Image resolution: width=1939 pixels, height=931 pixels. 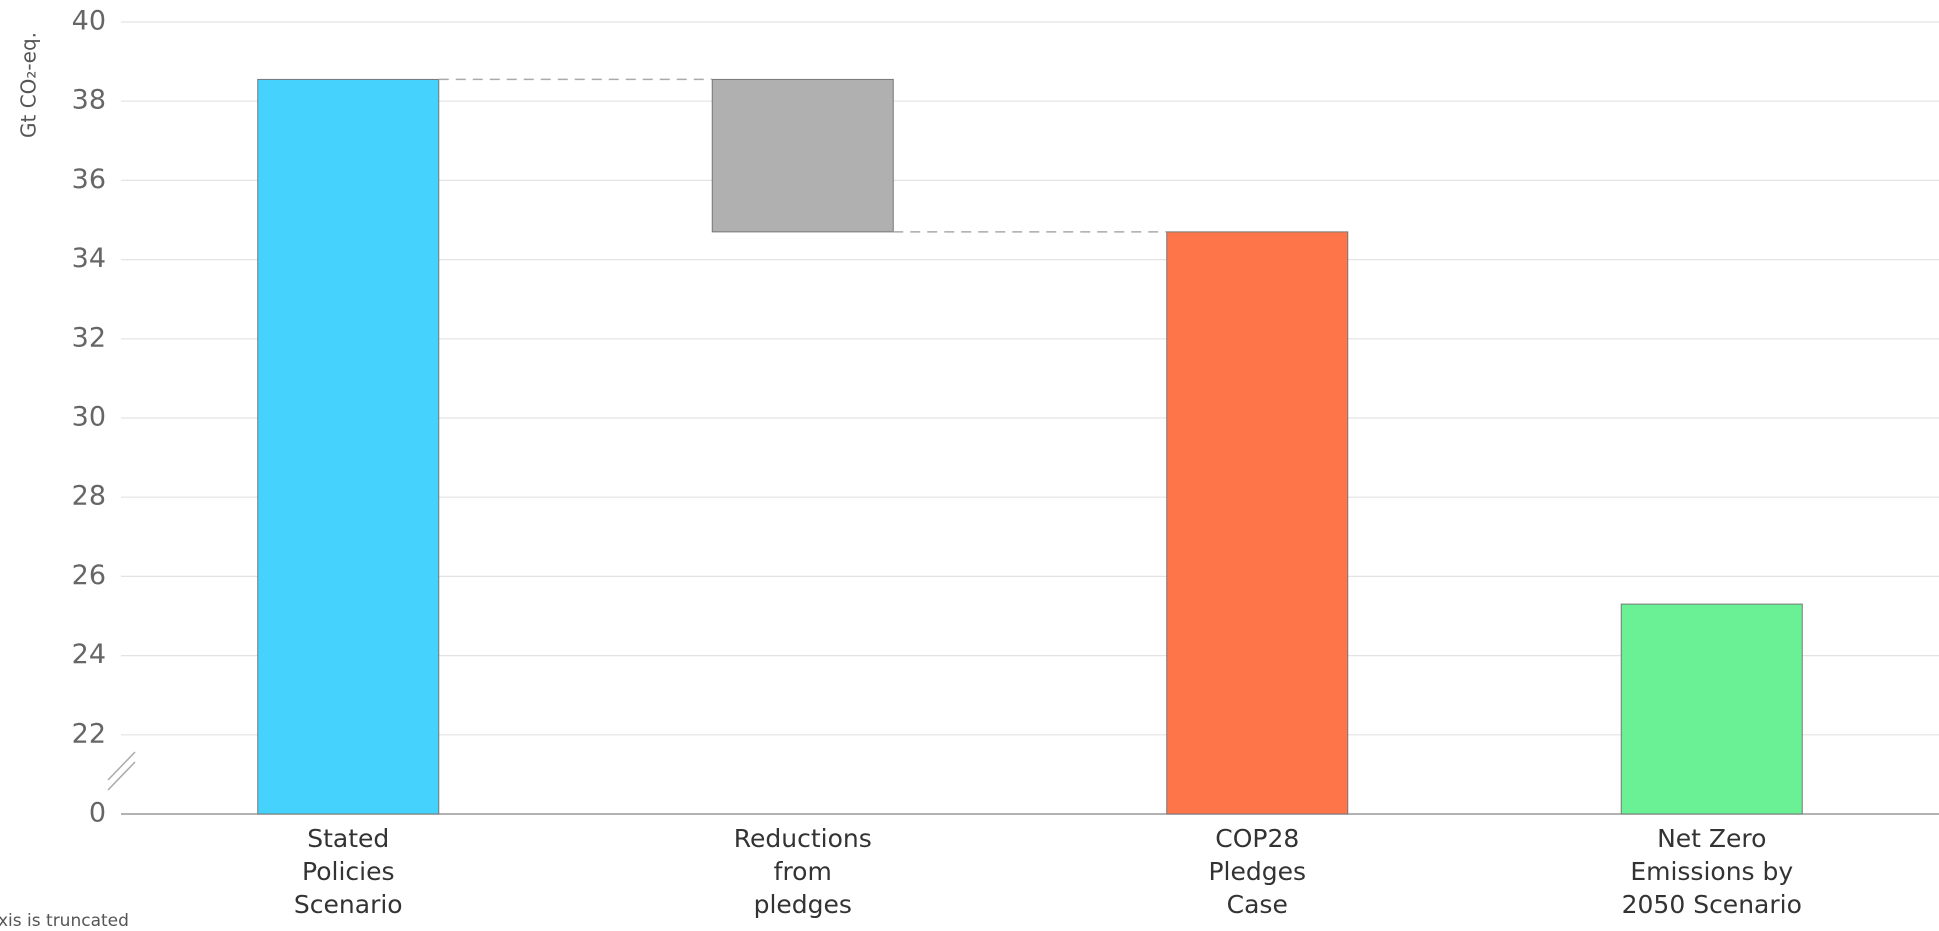 I want to click on x-tick-label-line: from, so click(x=803, y=871).